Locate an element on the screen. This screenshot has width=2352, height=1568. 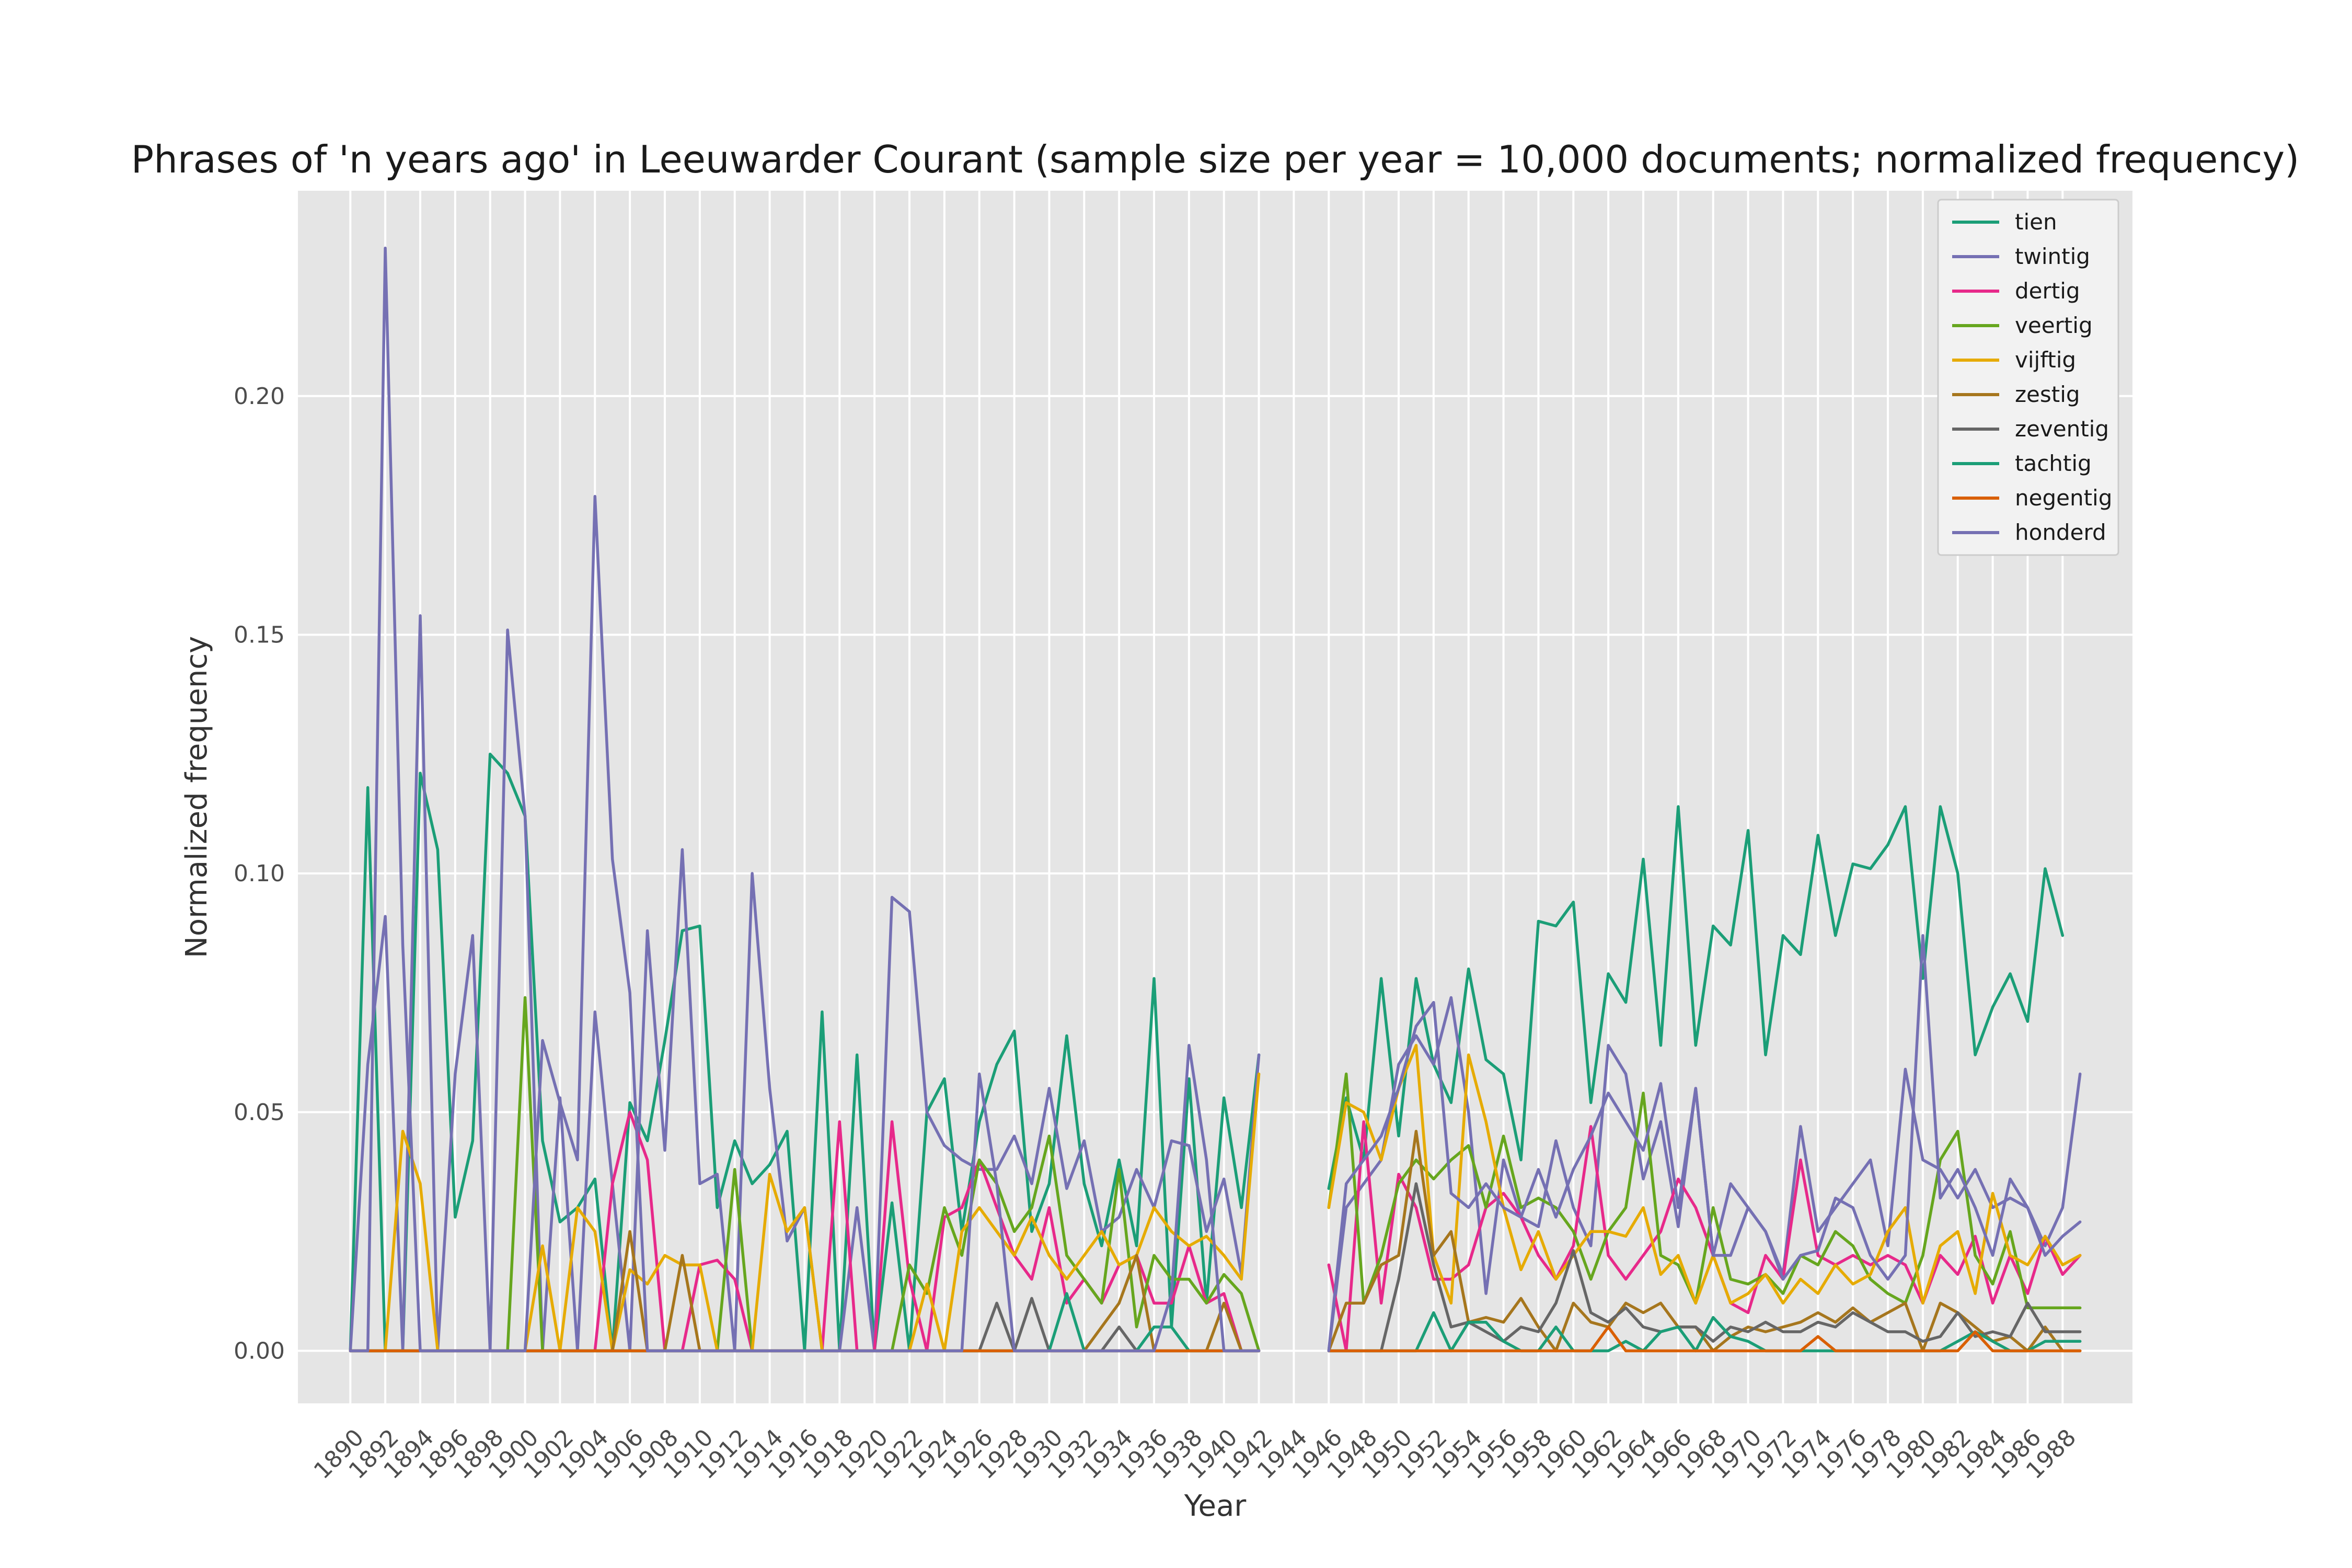
legend-label-zeventig: zeventig is located at coordinates (2062, 429).